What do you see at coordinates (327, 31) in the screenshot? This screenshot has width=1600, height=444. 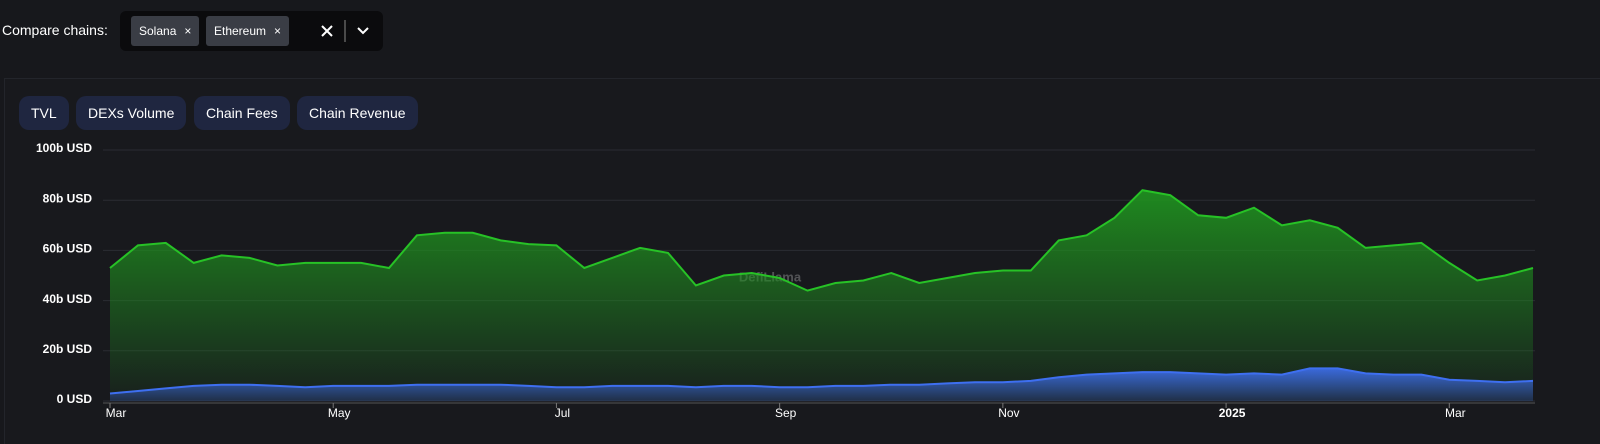 I see `clear-icon` at bounding box center [327, 31].